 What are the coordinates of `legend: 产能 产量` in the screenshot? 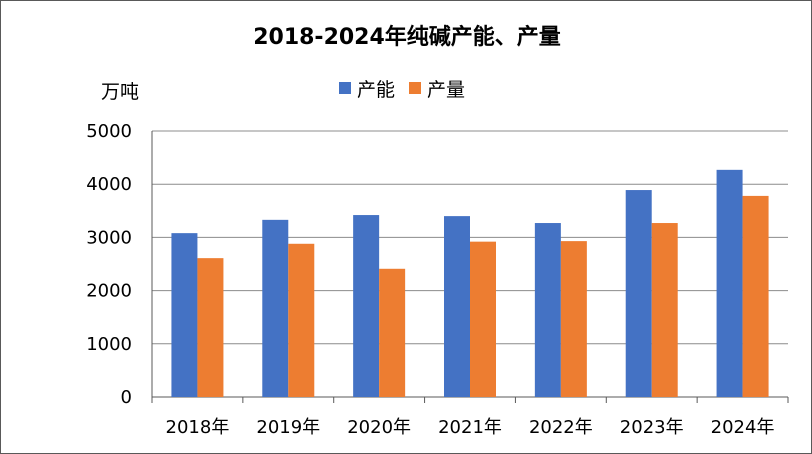 It's located at (409, 88).